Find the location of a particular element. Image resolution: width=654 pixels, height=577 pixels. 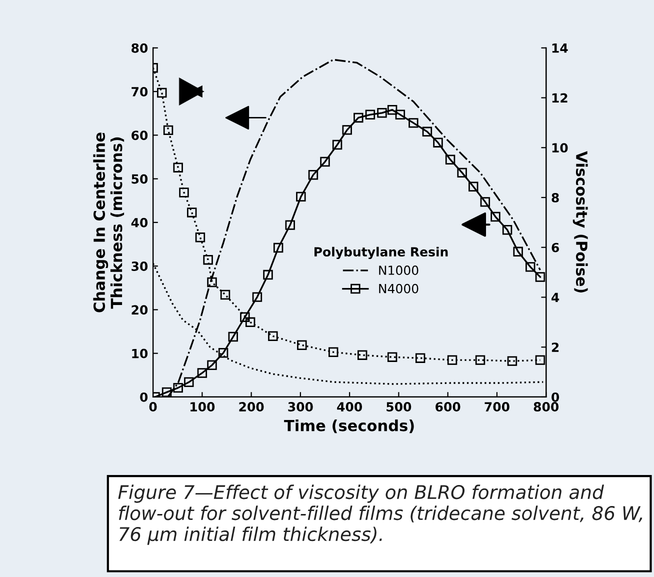

y-tick-label: 80 is located at coordinates (140, 48).